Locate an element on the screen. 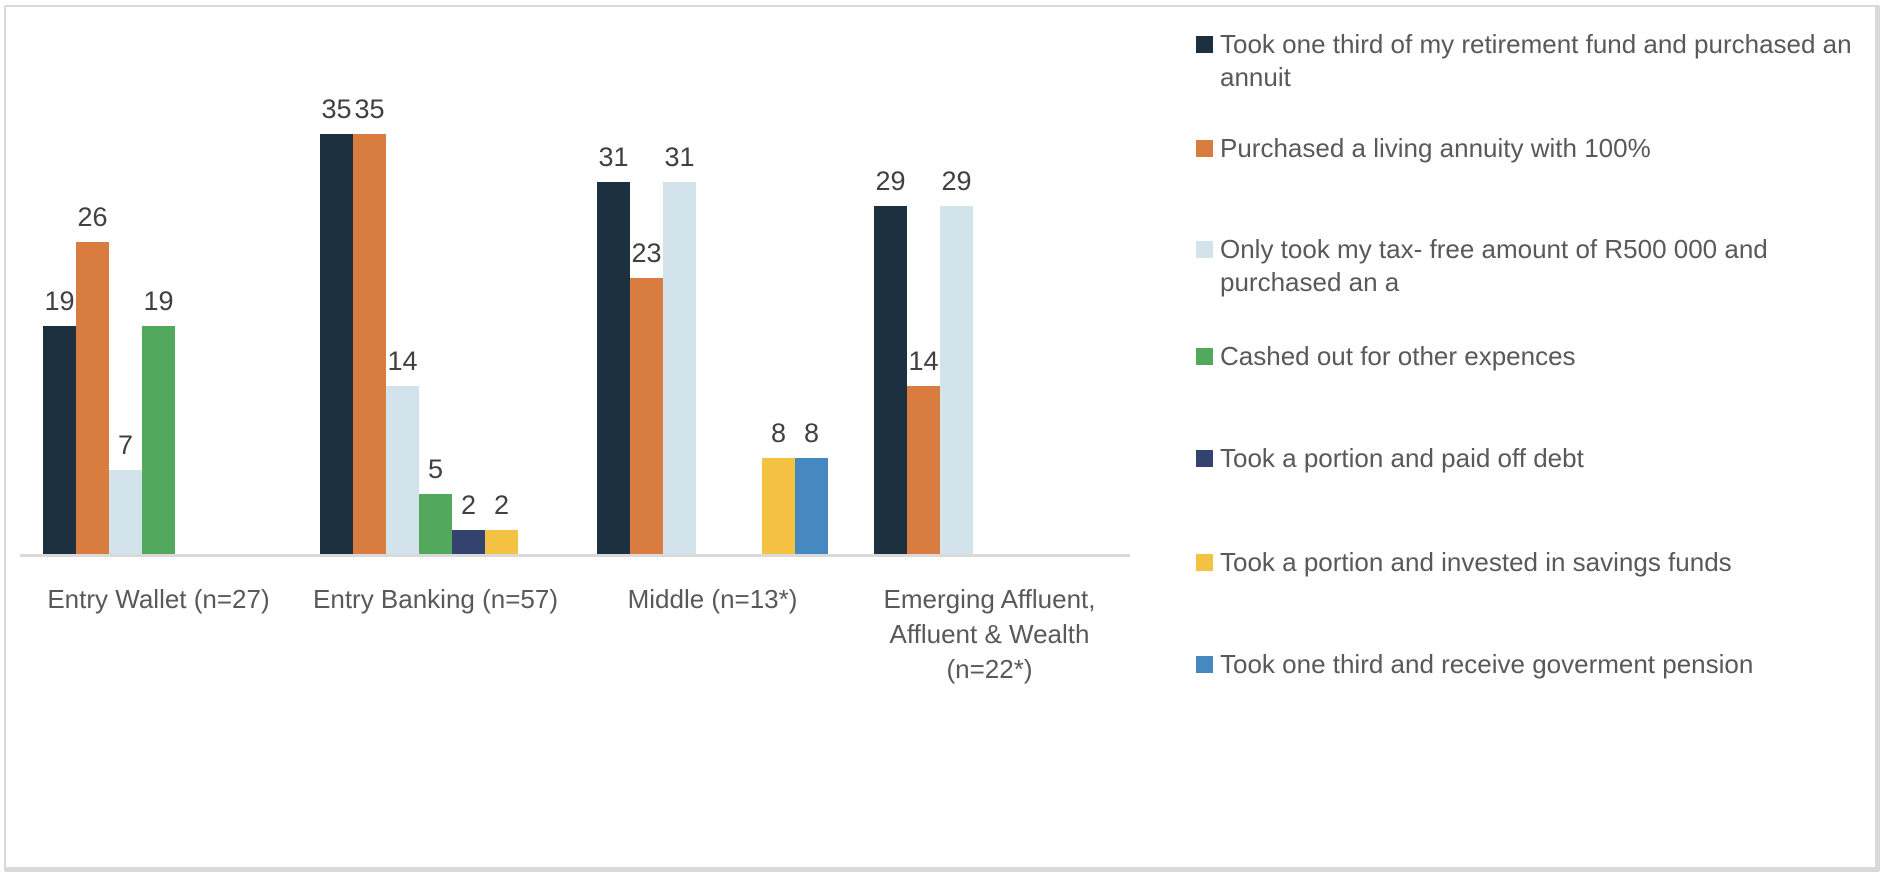 This screenshot has height=874, width=1882. legend-item: Purchased a living annuity with 100% is located at coordinates (1423, 148).